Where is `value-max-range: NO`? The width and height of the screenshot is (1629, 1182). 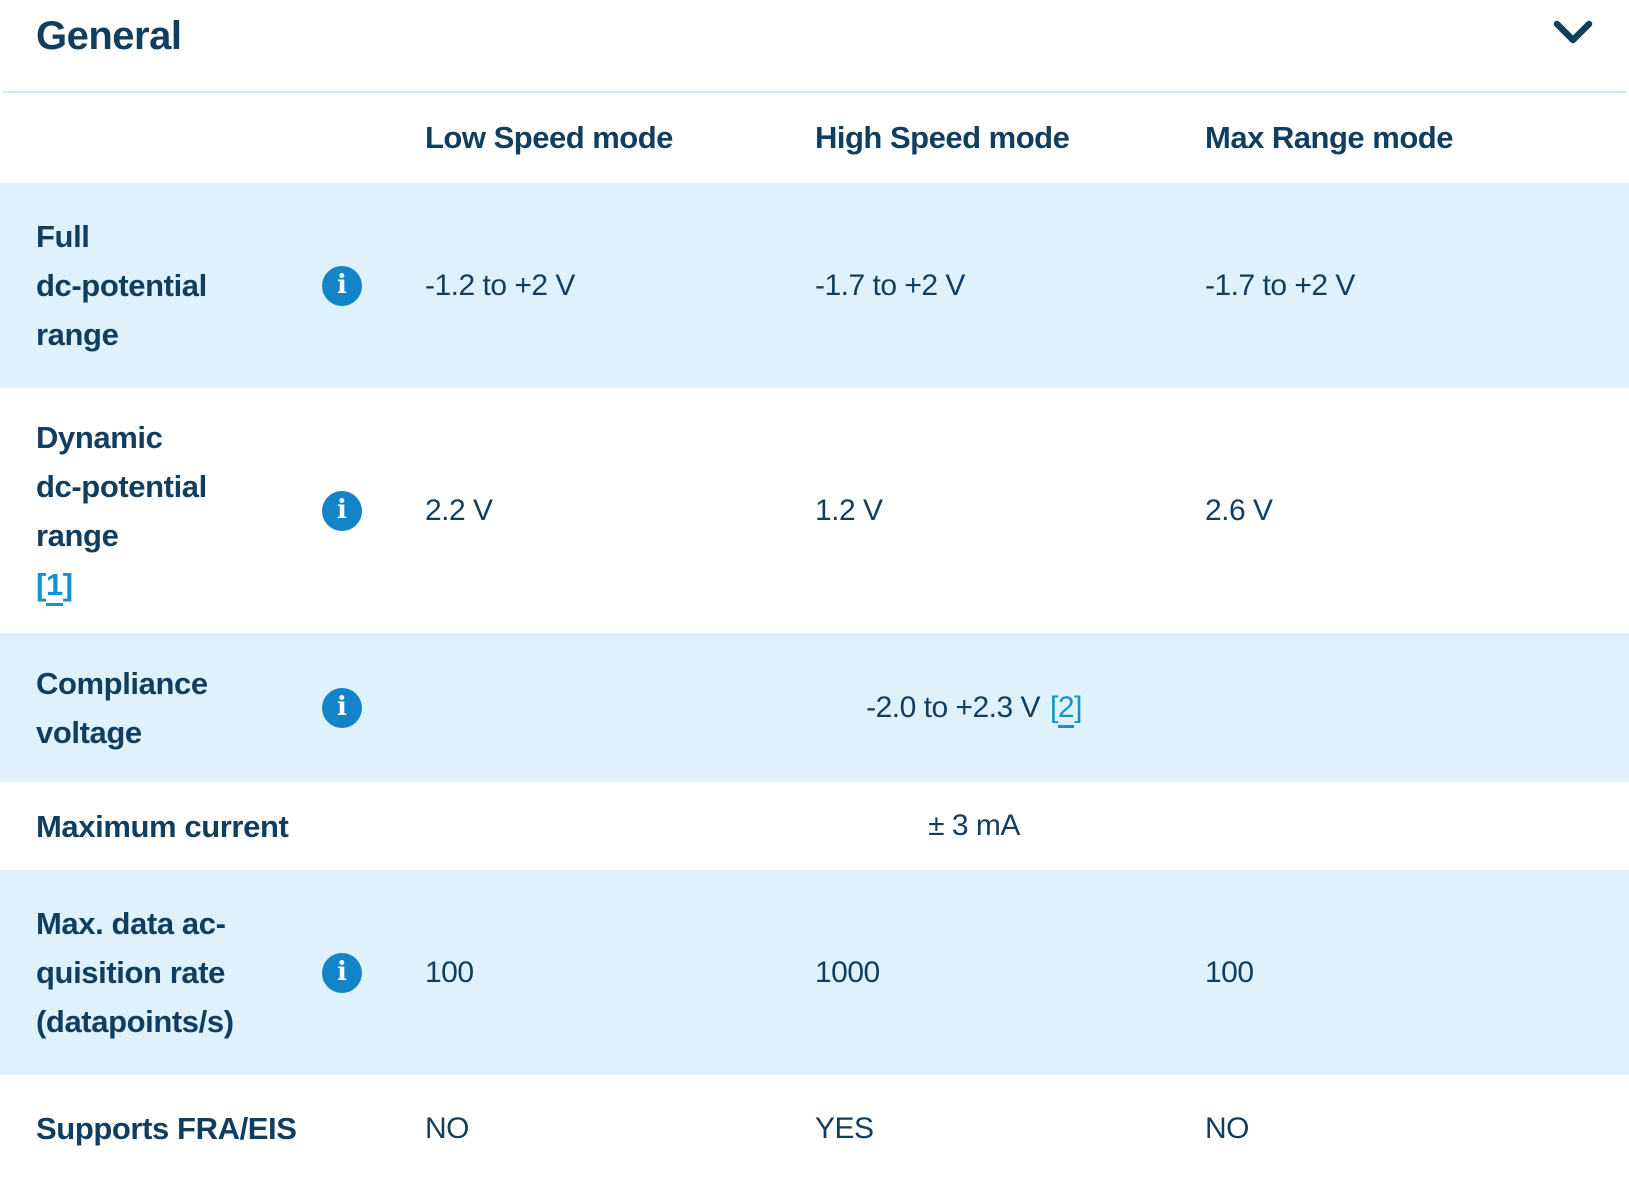
value-max-range: NO is located at coordinates (1227, 1128).